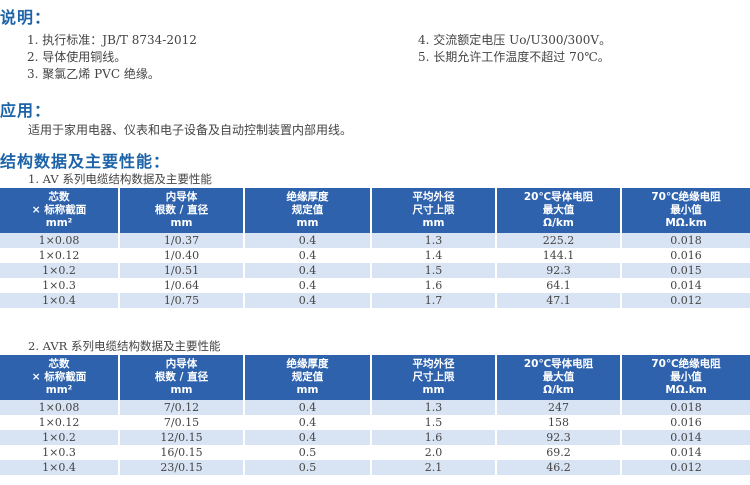 This screenshot has height=485, width=750. Describe the element at coordinates (182, 467) in the screenshot. I see `cell: 23/0.15` at that location.